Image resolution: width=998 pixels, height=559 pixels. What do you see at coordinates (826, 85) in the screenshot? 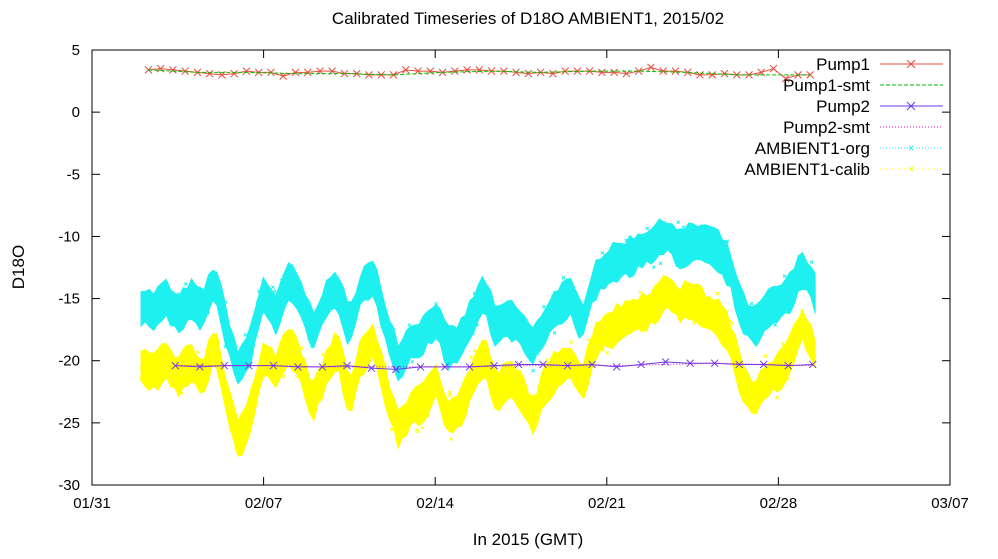
I see `legend-label: Pump1-smt` at bounding box center [826, 85].